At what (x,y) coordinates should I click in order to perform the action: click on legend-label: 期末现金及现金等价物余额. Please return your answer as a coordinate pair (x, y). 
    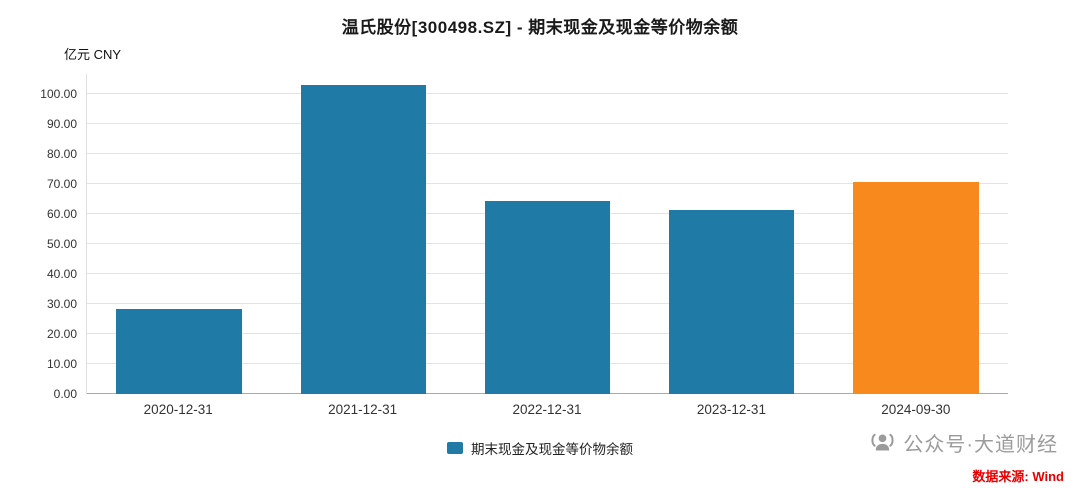
    Looking at the image, I should click on (552, 449).